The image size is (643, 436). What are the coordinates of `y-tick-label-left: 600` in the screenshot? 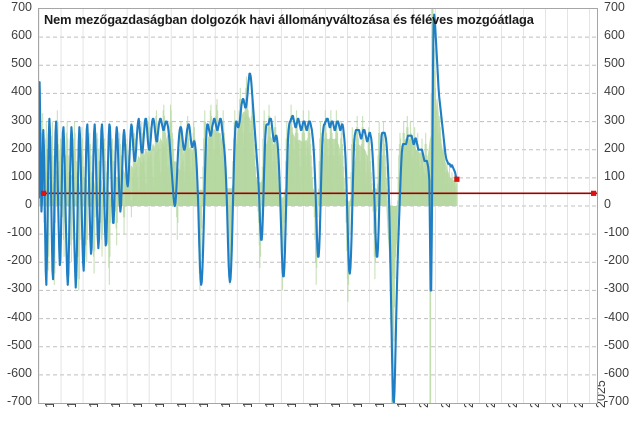 It's located at (21, 35).